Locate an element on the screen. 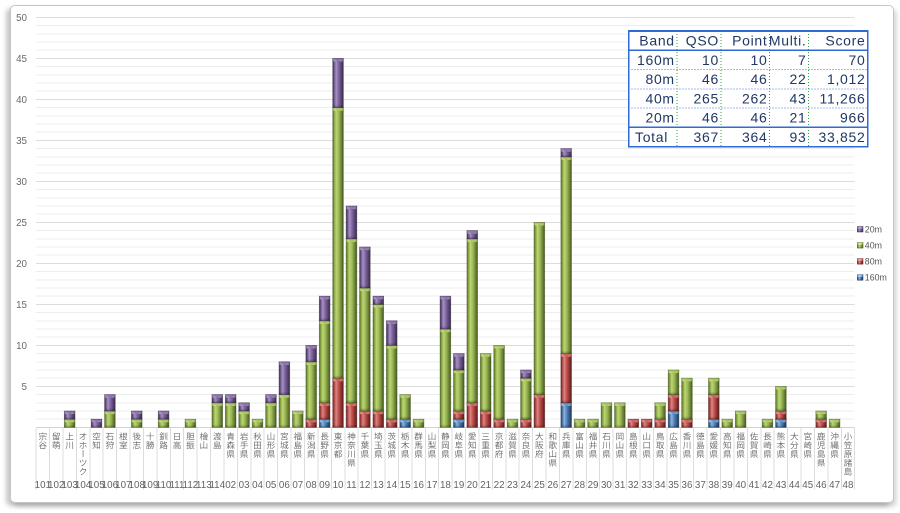 This screenshot has width=900, height=513. svg-text: 104 is located at coordinates (83, 485).